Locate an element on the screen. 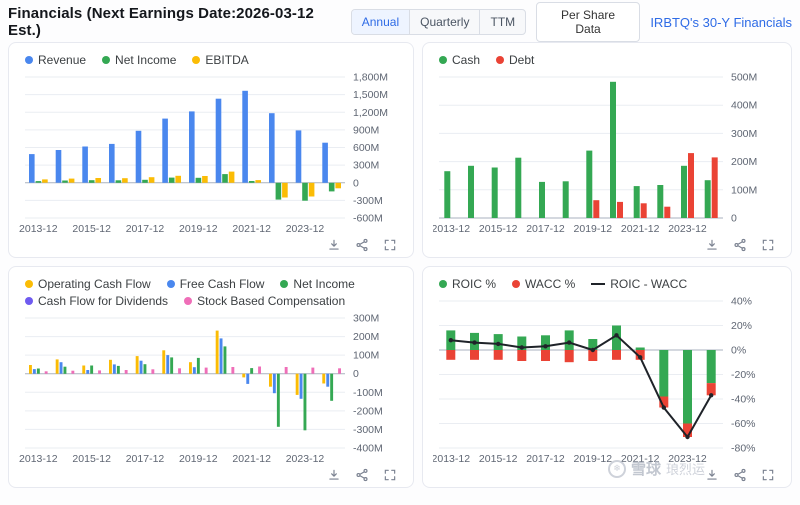 The height and width of the screenshot is (505, 800). legend-item-revenue: Revenue is located at coordinates (55, 60).